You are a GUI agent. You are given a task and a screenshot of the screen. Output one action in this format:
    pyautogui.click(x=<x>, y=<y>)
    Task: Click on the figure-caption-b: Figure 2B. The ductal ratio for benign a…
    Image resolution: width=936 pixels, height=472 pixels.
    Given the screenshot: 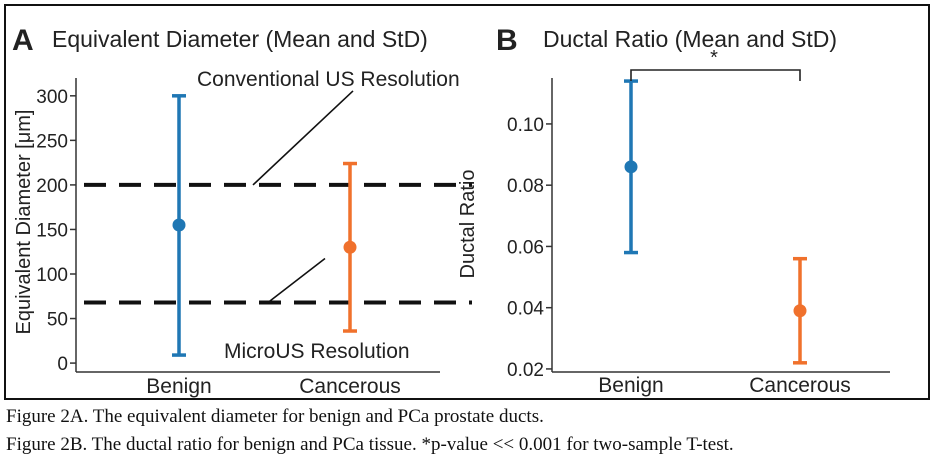 What is the action you would take?
    pyautogui.click(x=370, y=444)
    